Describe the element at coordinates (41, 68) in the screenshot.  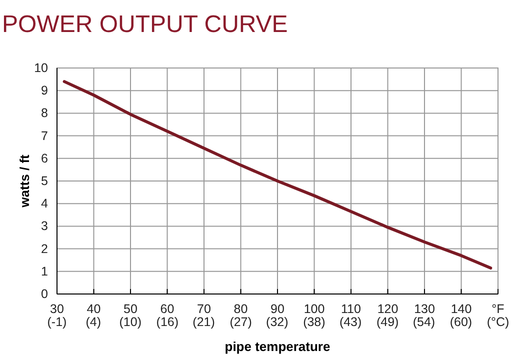
I see `y-tick-label: 10` at that location.